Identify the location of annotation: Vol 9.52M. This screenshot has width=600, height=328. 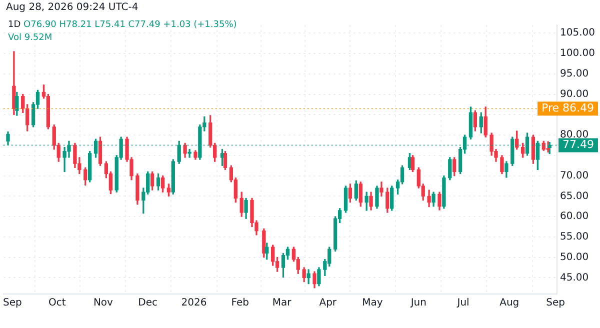
(30, 38).